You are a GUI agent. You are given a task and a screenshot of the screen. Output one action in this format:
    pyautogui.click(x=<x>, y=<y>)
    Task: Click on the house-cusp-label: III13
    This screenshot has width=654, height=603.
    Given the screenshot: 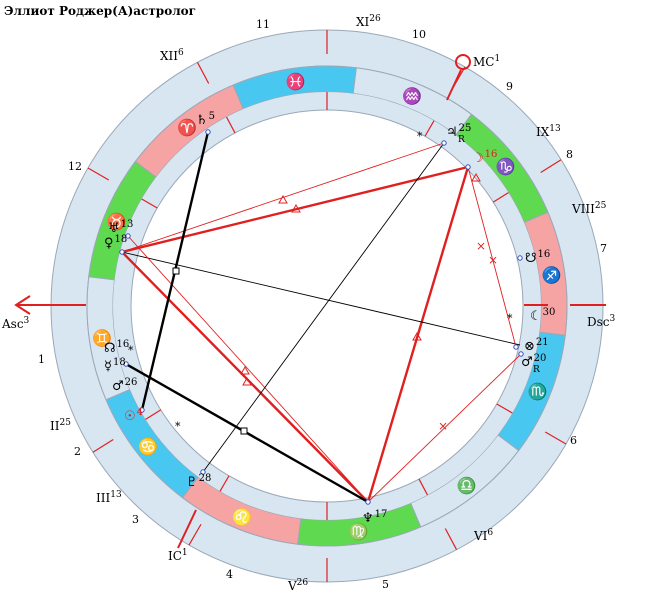 What is the action you would take?
    pyautogui.click(x=109, y=497)
    